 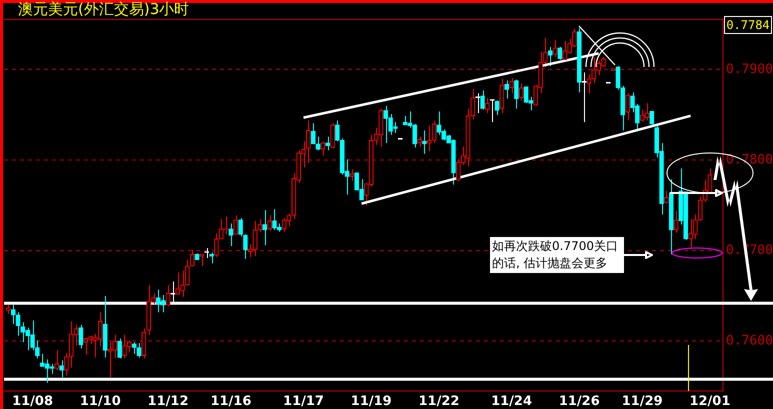 What do you see at coordinates (371, 401) in the screenshot?
I see `x-tick-label: 11/19` at bounding box center [371, 401].